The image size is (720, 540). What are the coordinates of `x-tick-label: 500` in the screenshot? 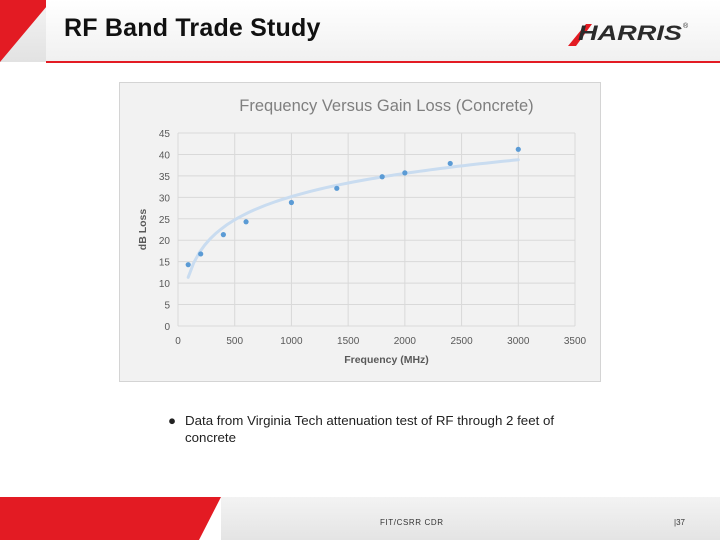 It's located at (234, 341).